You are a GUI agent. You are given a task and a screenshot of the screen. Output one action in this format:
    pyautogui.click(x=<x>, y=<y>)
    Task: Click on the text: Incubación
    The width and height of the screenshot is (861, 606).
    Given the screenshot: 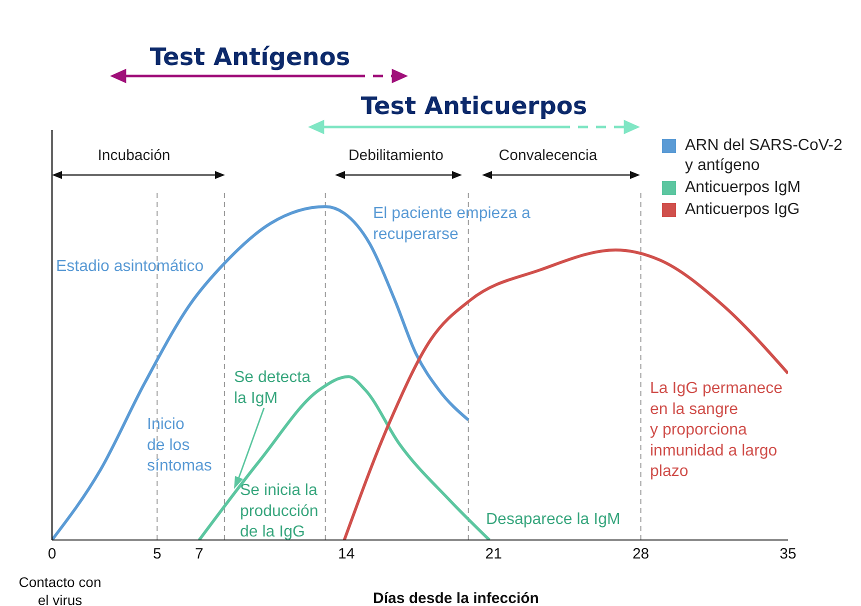 What is the action you would take?
    pyautogui.click(x=134, y=155)
    